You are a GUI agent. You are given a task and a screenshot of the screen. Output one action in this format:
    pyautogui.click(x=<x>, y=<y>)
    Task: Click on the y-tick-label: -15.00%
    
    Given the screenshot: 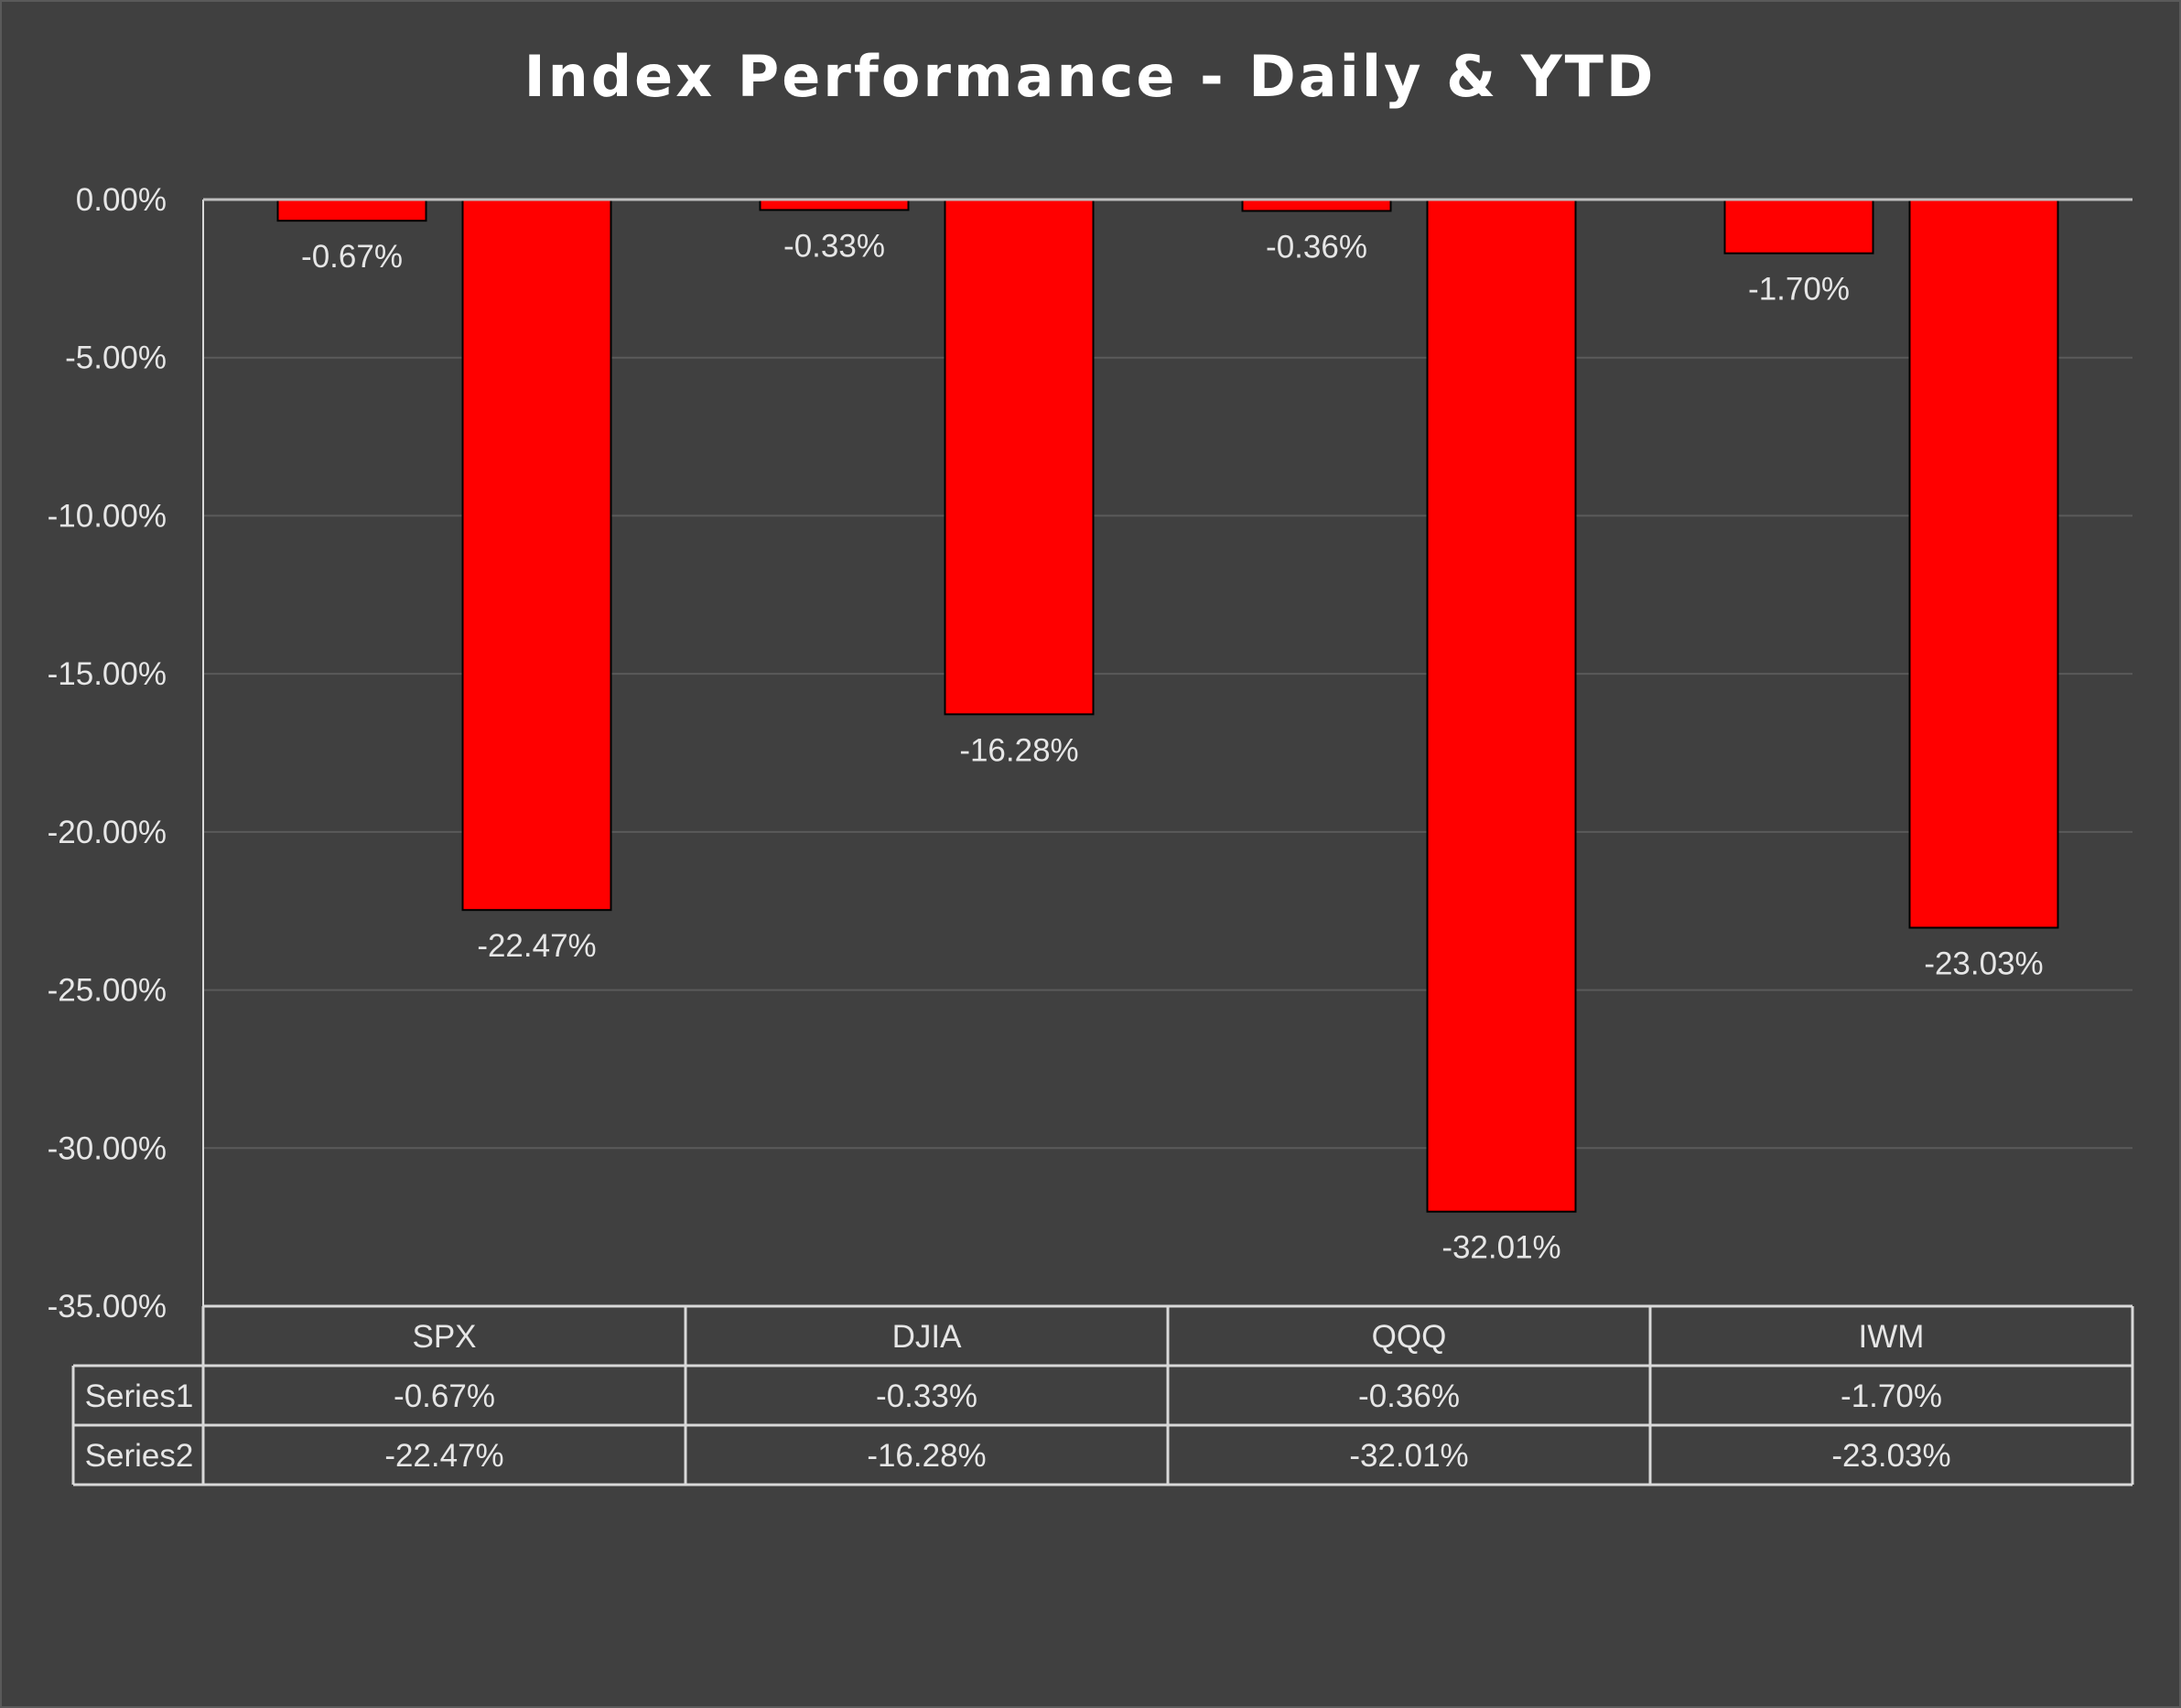 What is the action you would take?
    pyautogui.click(x=108, y=674)
    